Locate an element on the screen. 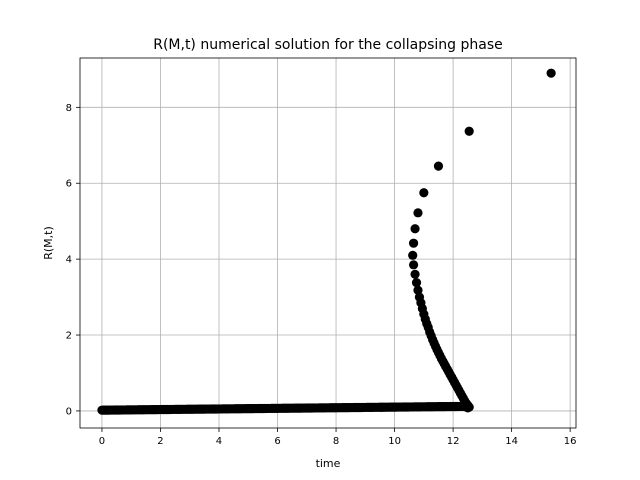 The image size is (640, 480). x-tick-label: 10 is located at coordinates (394, 441).